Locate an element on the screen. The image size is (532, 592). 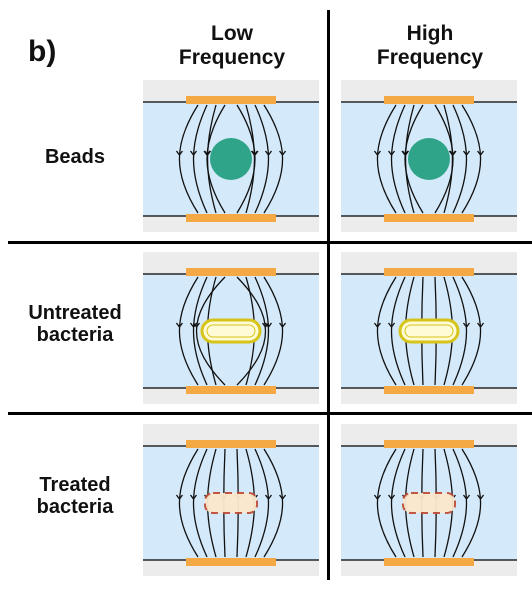
cell-untreated-bacteria-low-frequency is located at coordinates (231, 328).